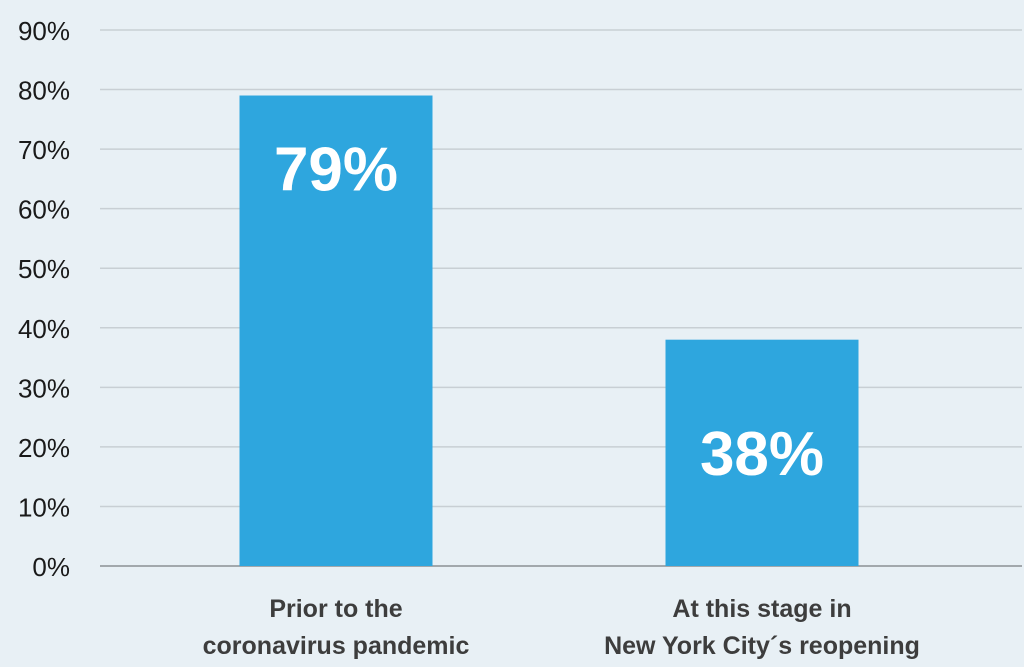  Describe the element at coordinates (762, 646) in the screenshot. I see `category-label: New York City´s reopening` at that location.